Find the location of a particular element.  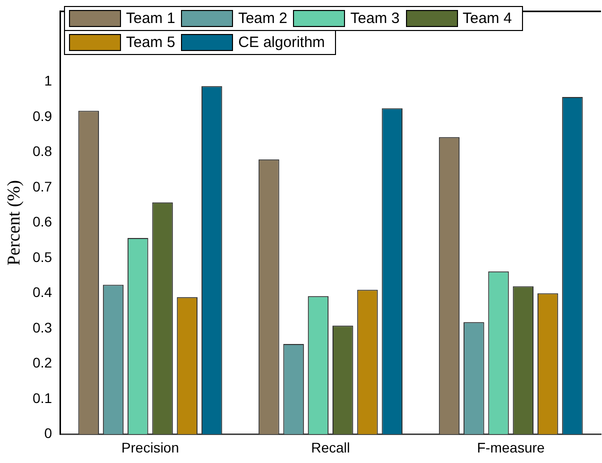

y-tick-label: 0.4 is located at coordinates (42, 292).